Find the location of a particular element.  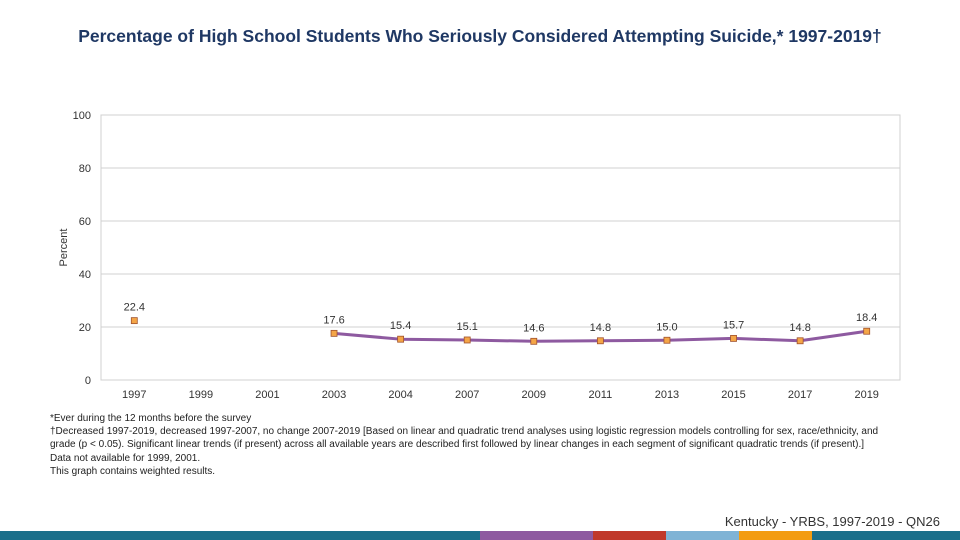

data-label: 15.1 is located at coordinates (466, 327).